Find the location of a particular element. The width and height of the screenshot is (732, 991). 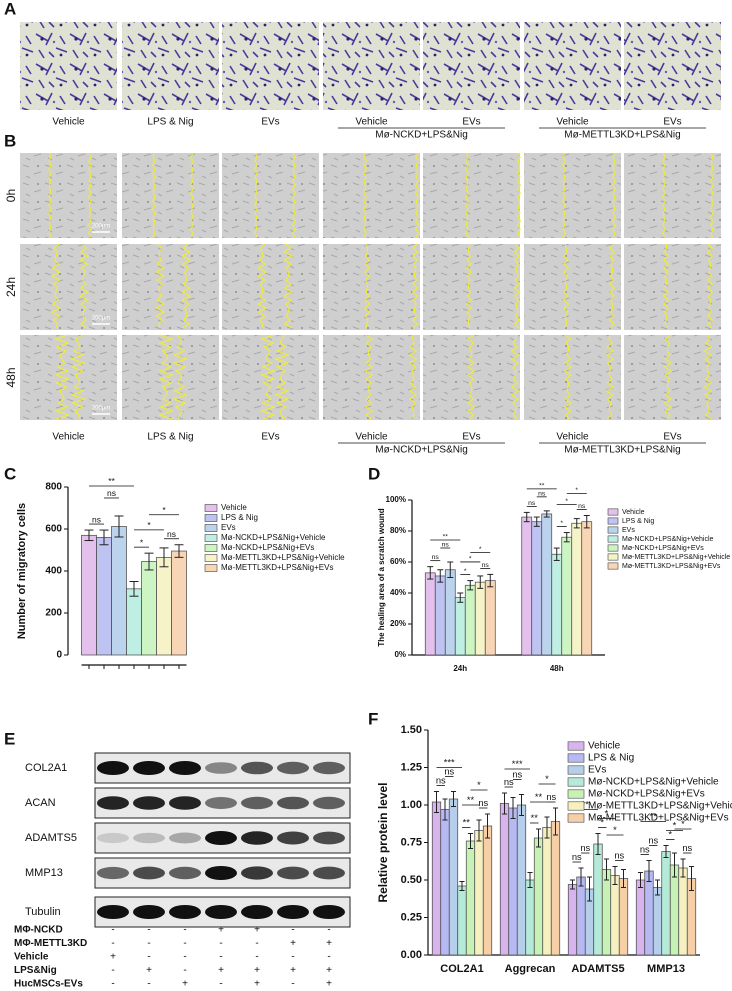

y-tick-label: 0% is located at coordinates (400, 654).